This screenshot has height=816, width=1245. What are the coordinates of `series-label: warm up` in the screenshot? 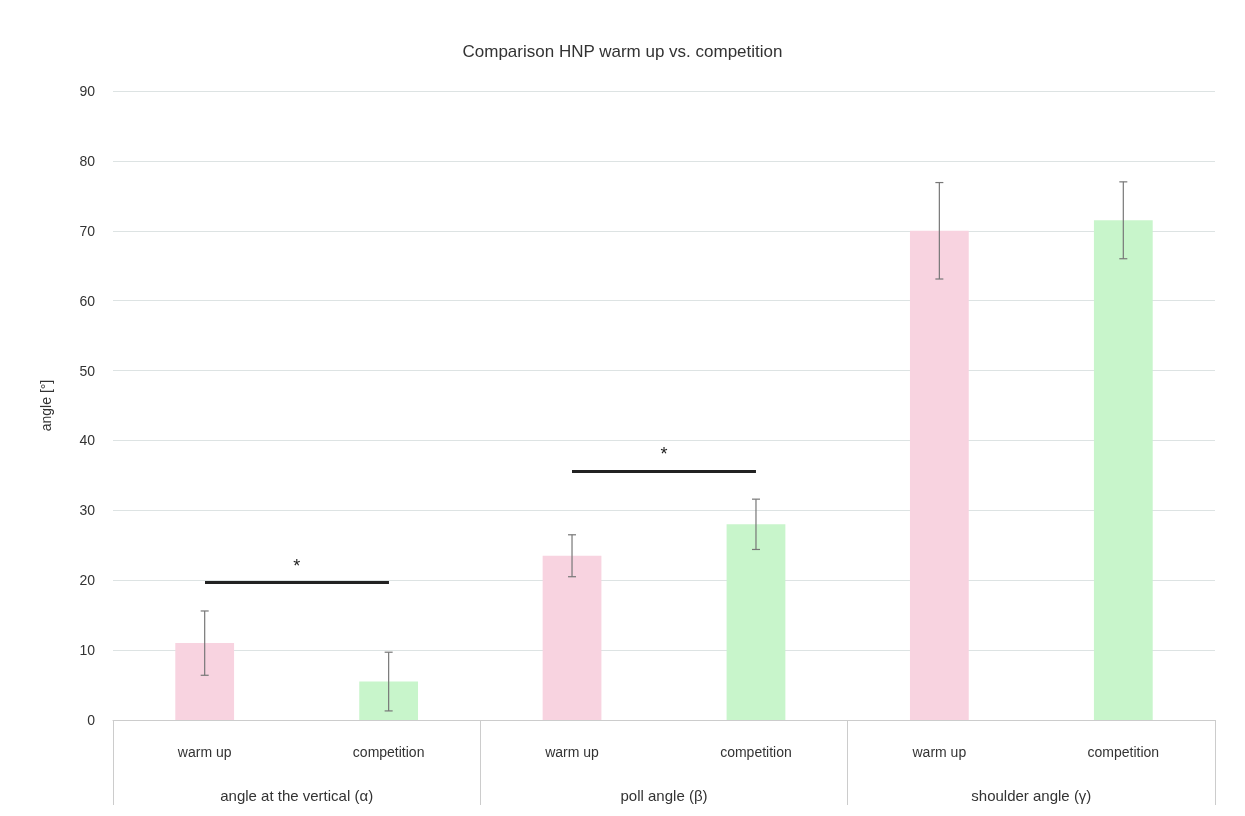 It's located at (204, 752).